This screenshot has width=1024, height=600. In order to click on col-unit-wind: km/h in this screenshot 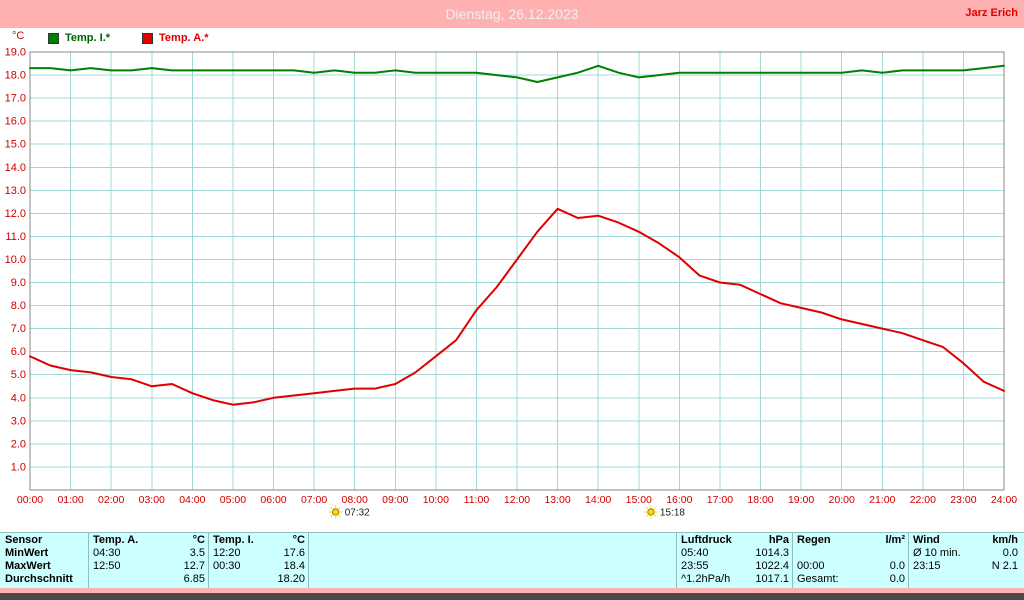, I will do `click(1005, 540)`.